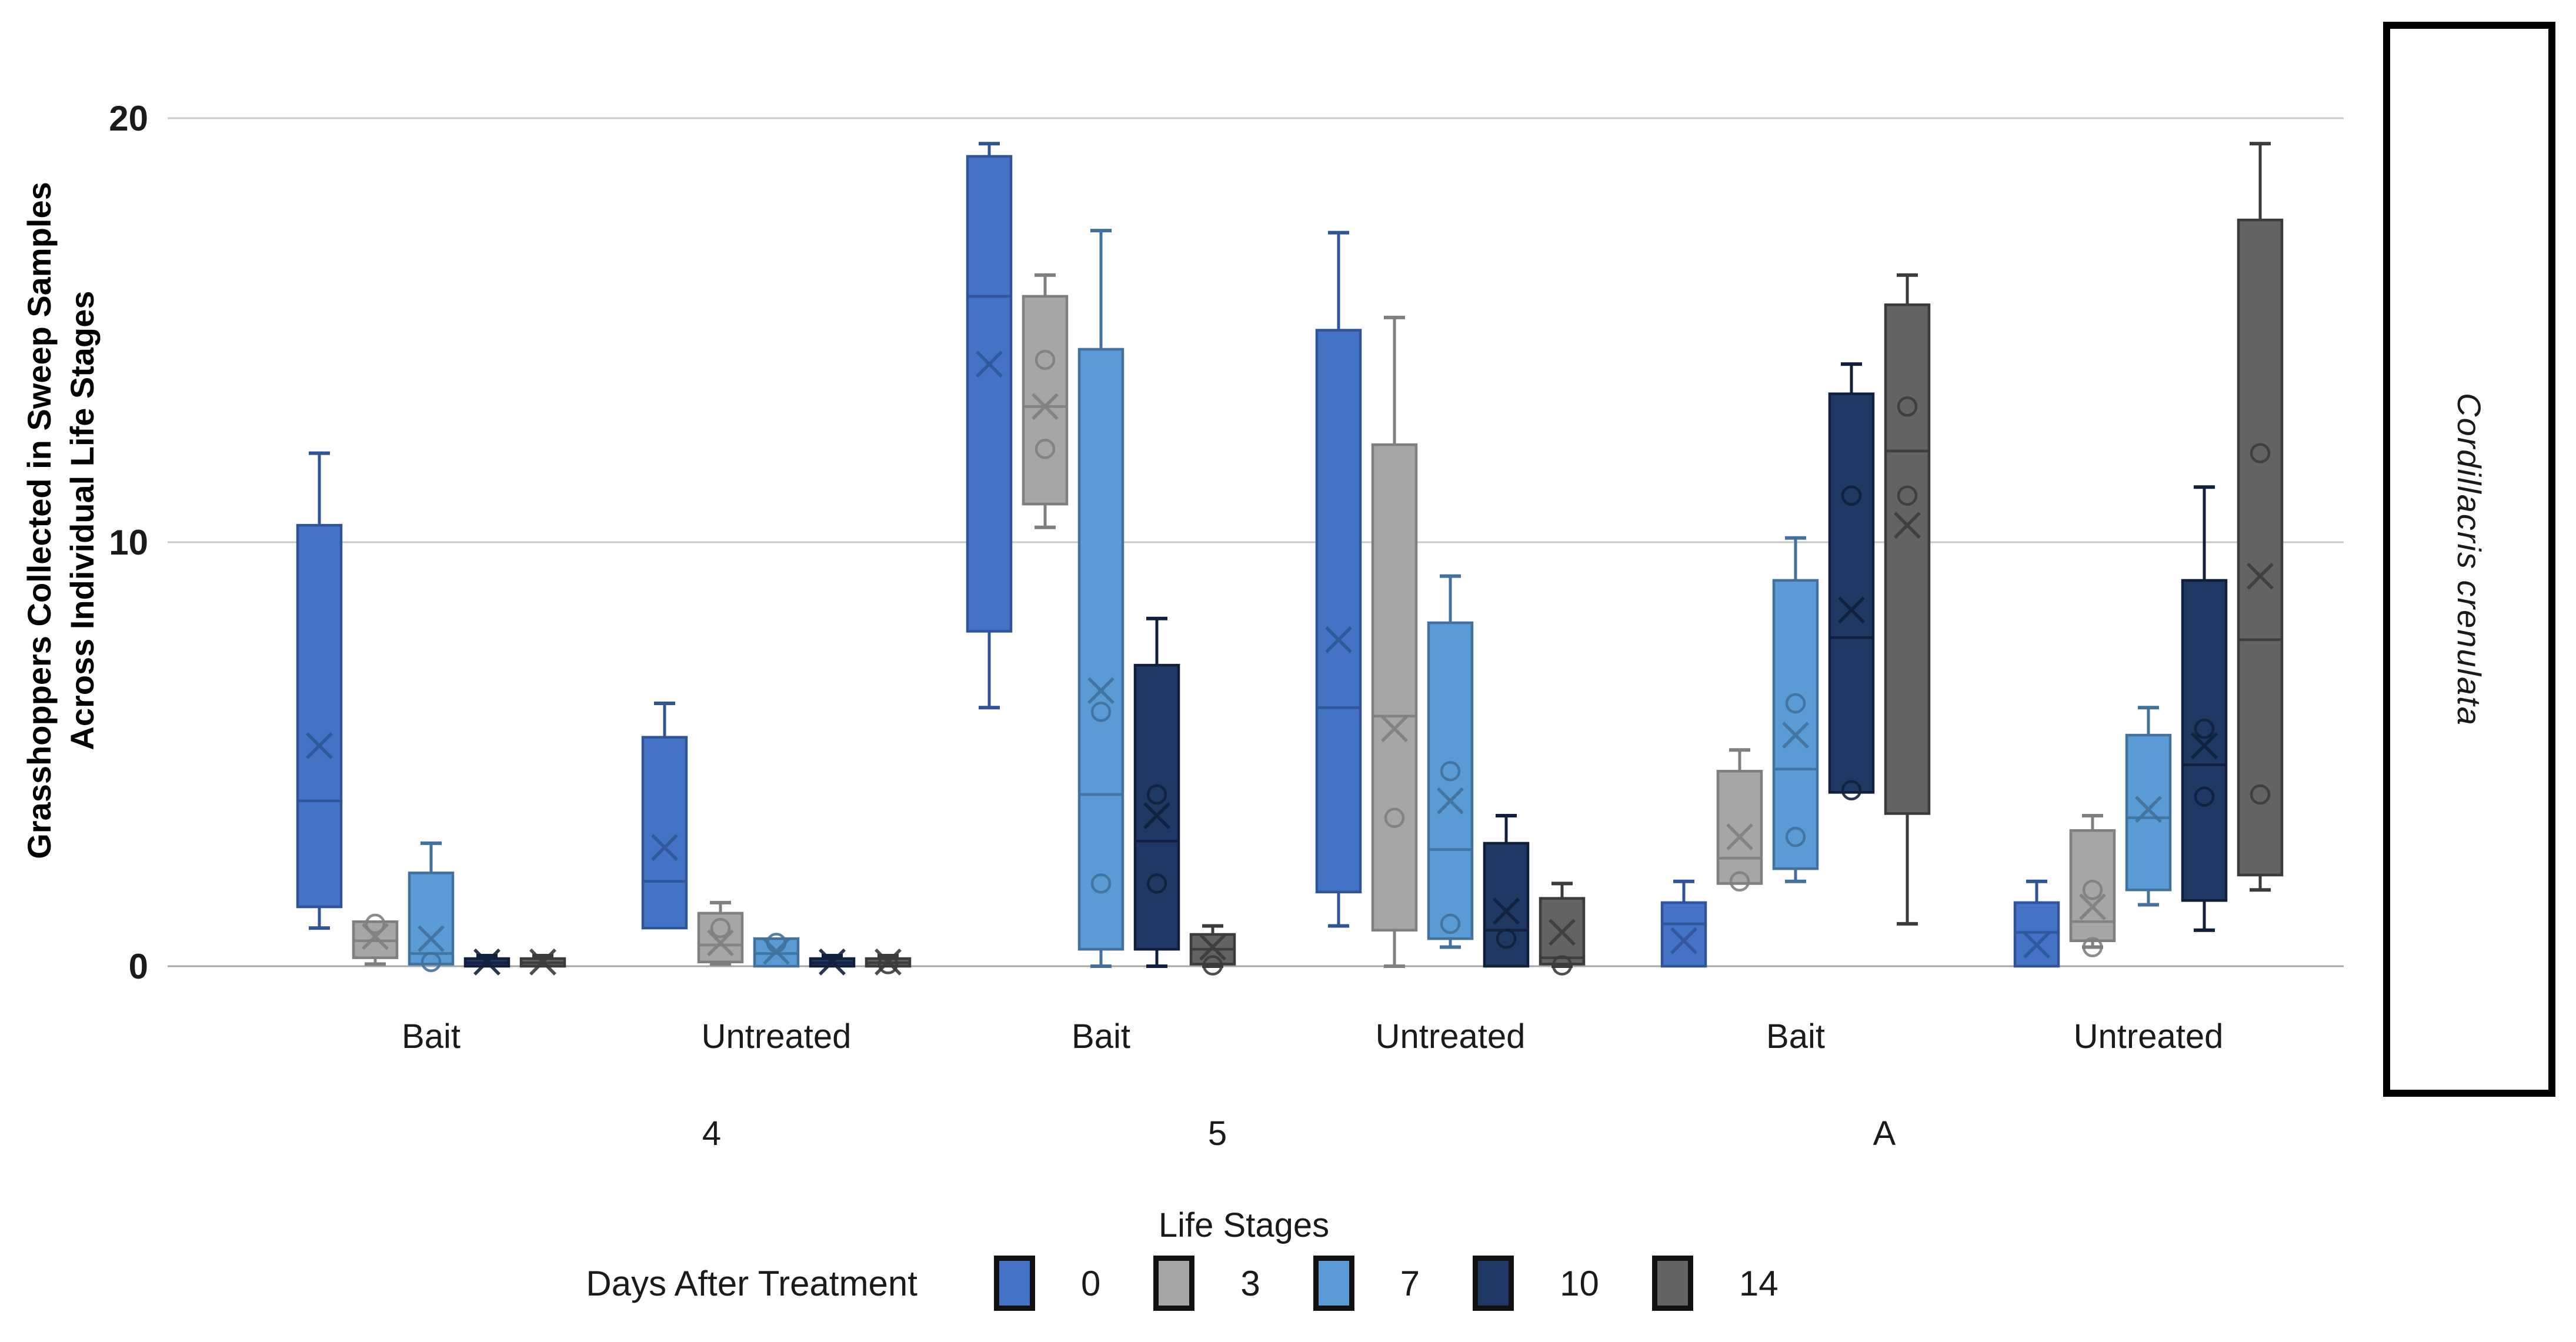 Image resolution: width=2576 pixels, height=1342 pixels. What do you see at coordinates (1206, 1283) in the screenshot?
I see `legend-item-day-3: 3` at bounding box center [1206, 1283].